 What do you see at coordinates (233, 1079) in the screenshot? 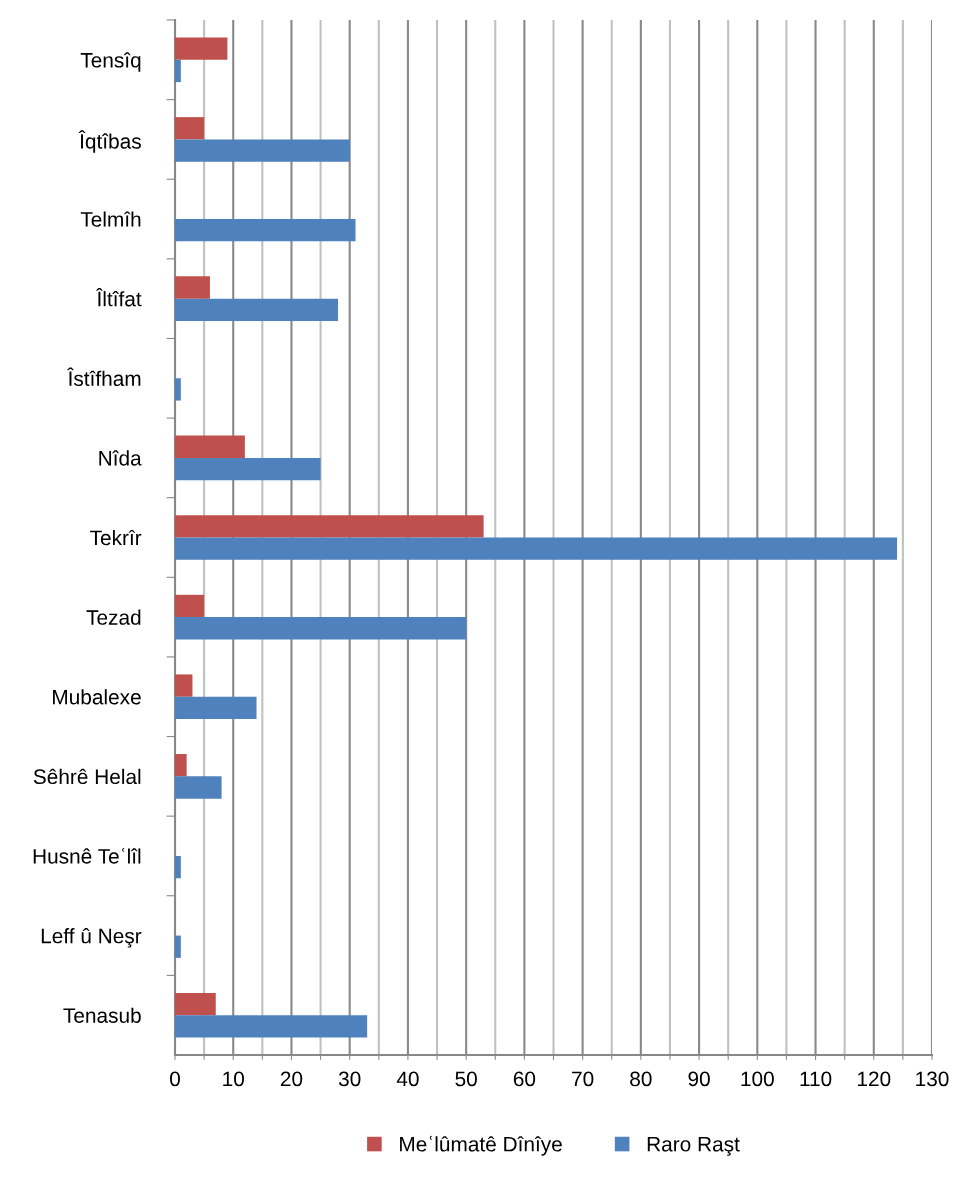
I see `x-tick-label: 10` at bounding box center [233, 1079].